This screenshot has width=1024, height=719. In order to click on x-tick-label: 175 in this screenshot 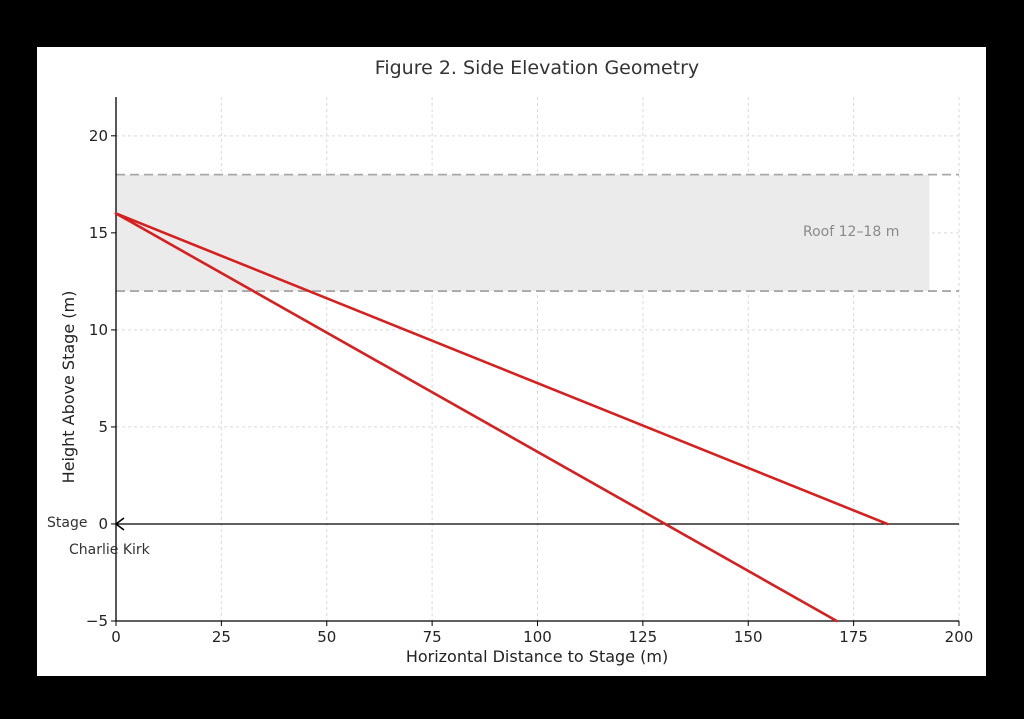, I will do `click(853, 637)`.